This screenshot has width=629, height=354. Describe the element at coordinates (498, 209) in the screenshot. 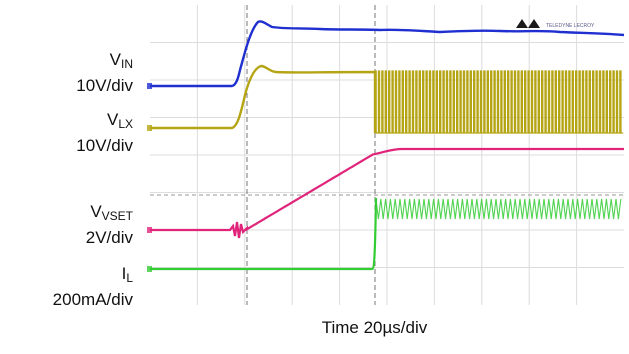

I see `il-ripple-trace` at that location.